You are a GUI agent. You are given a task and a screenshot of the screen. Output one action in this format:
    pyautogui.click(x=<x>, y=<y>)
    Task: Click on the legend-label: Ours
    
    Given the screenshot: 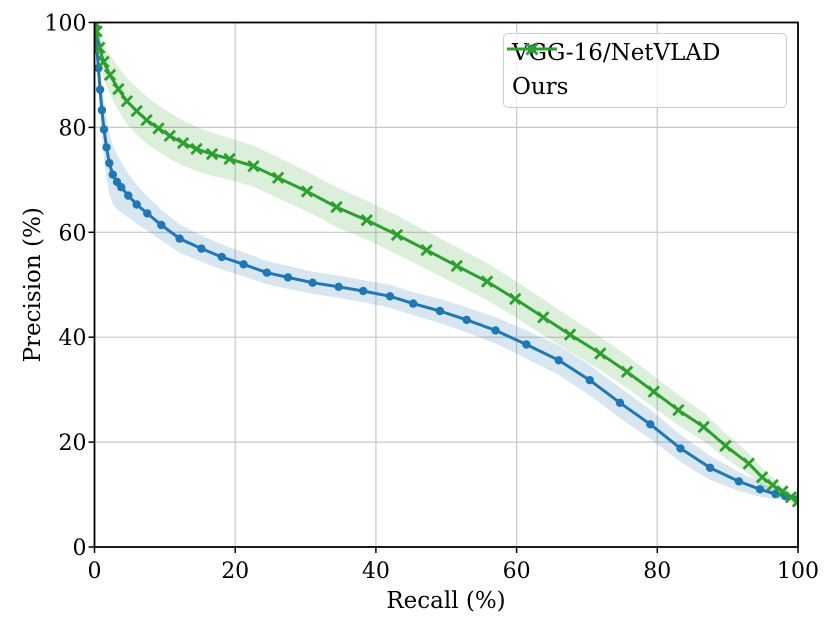 What is the action you would take?
    pyautogui.click(x=540, y=86)
    